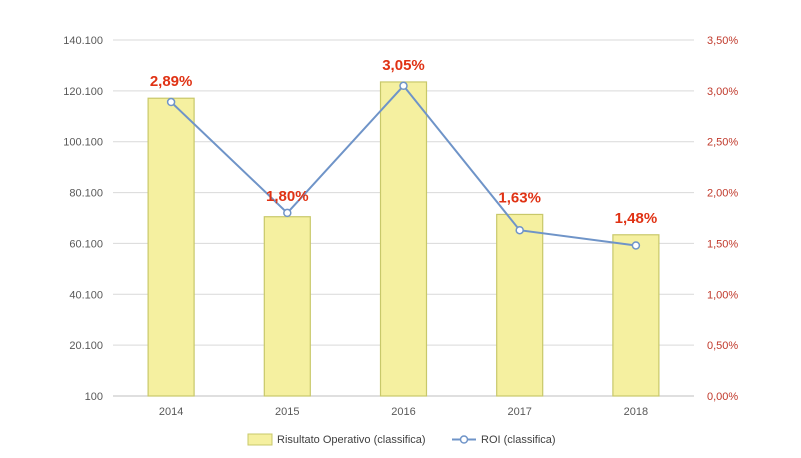 This screenshot has height=458, width=801. What do you see at coordinates (287, 196) in the screenshot?
I see `roi-data-label: 1,80%` at bounding box center [287, 196].